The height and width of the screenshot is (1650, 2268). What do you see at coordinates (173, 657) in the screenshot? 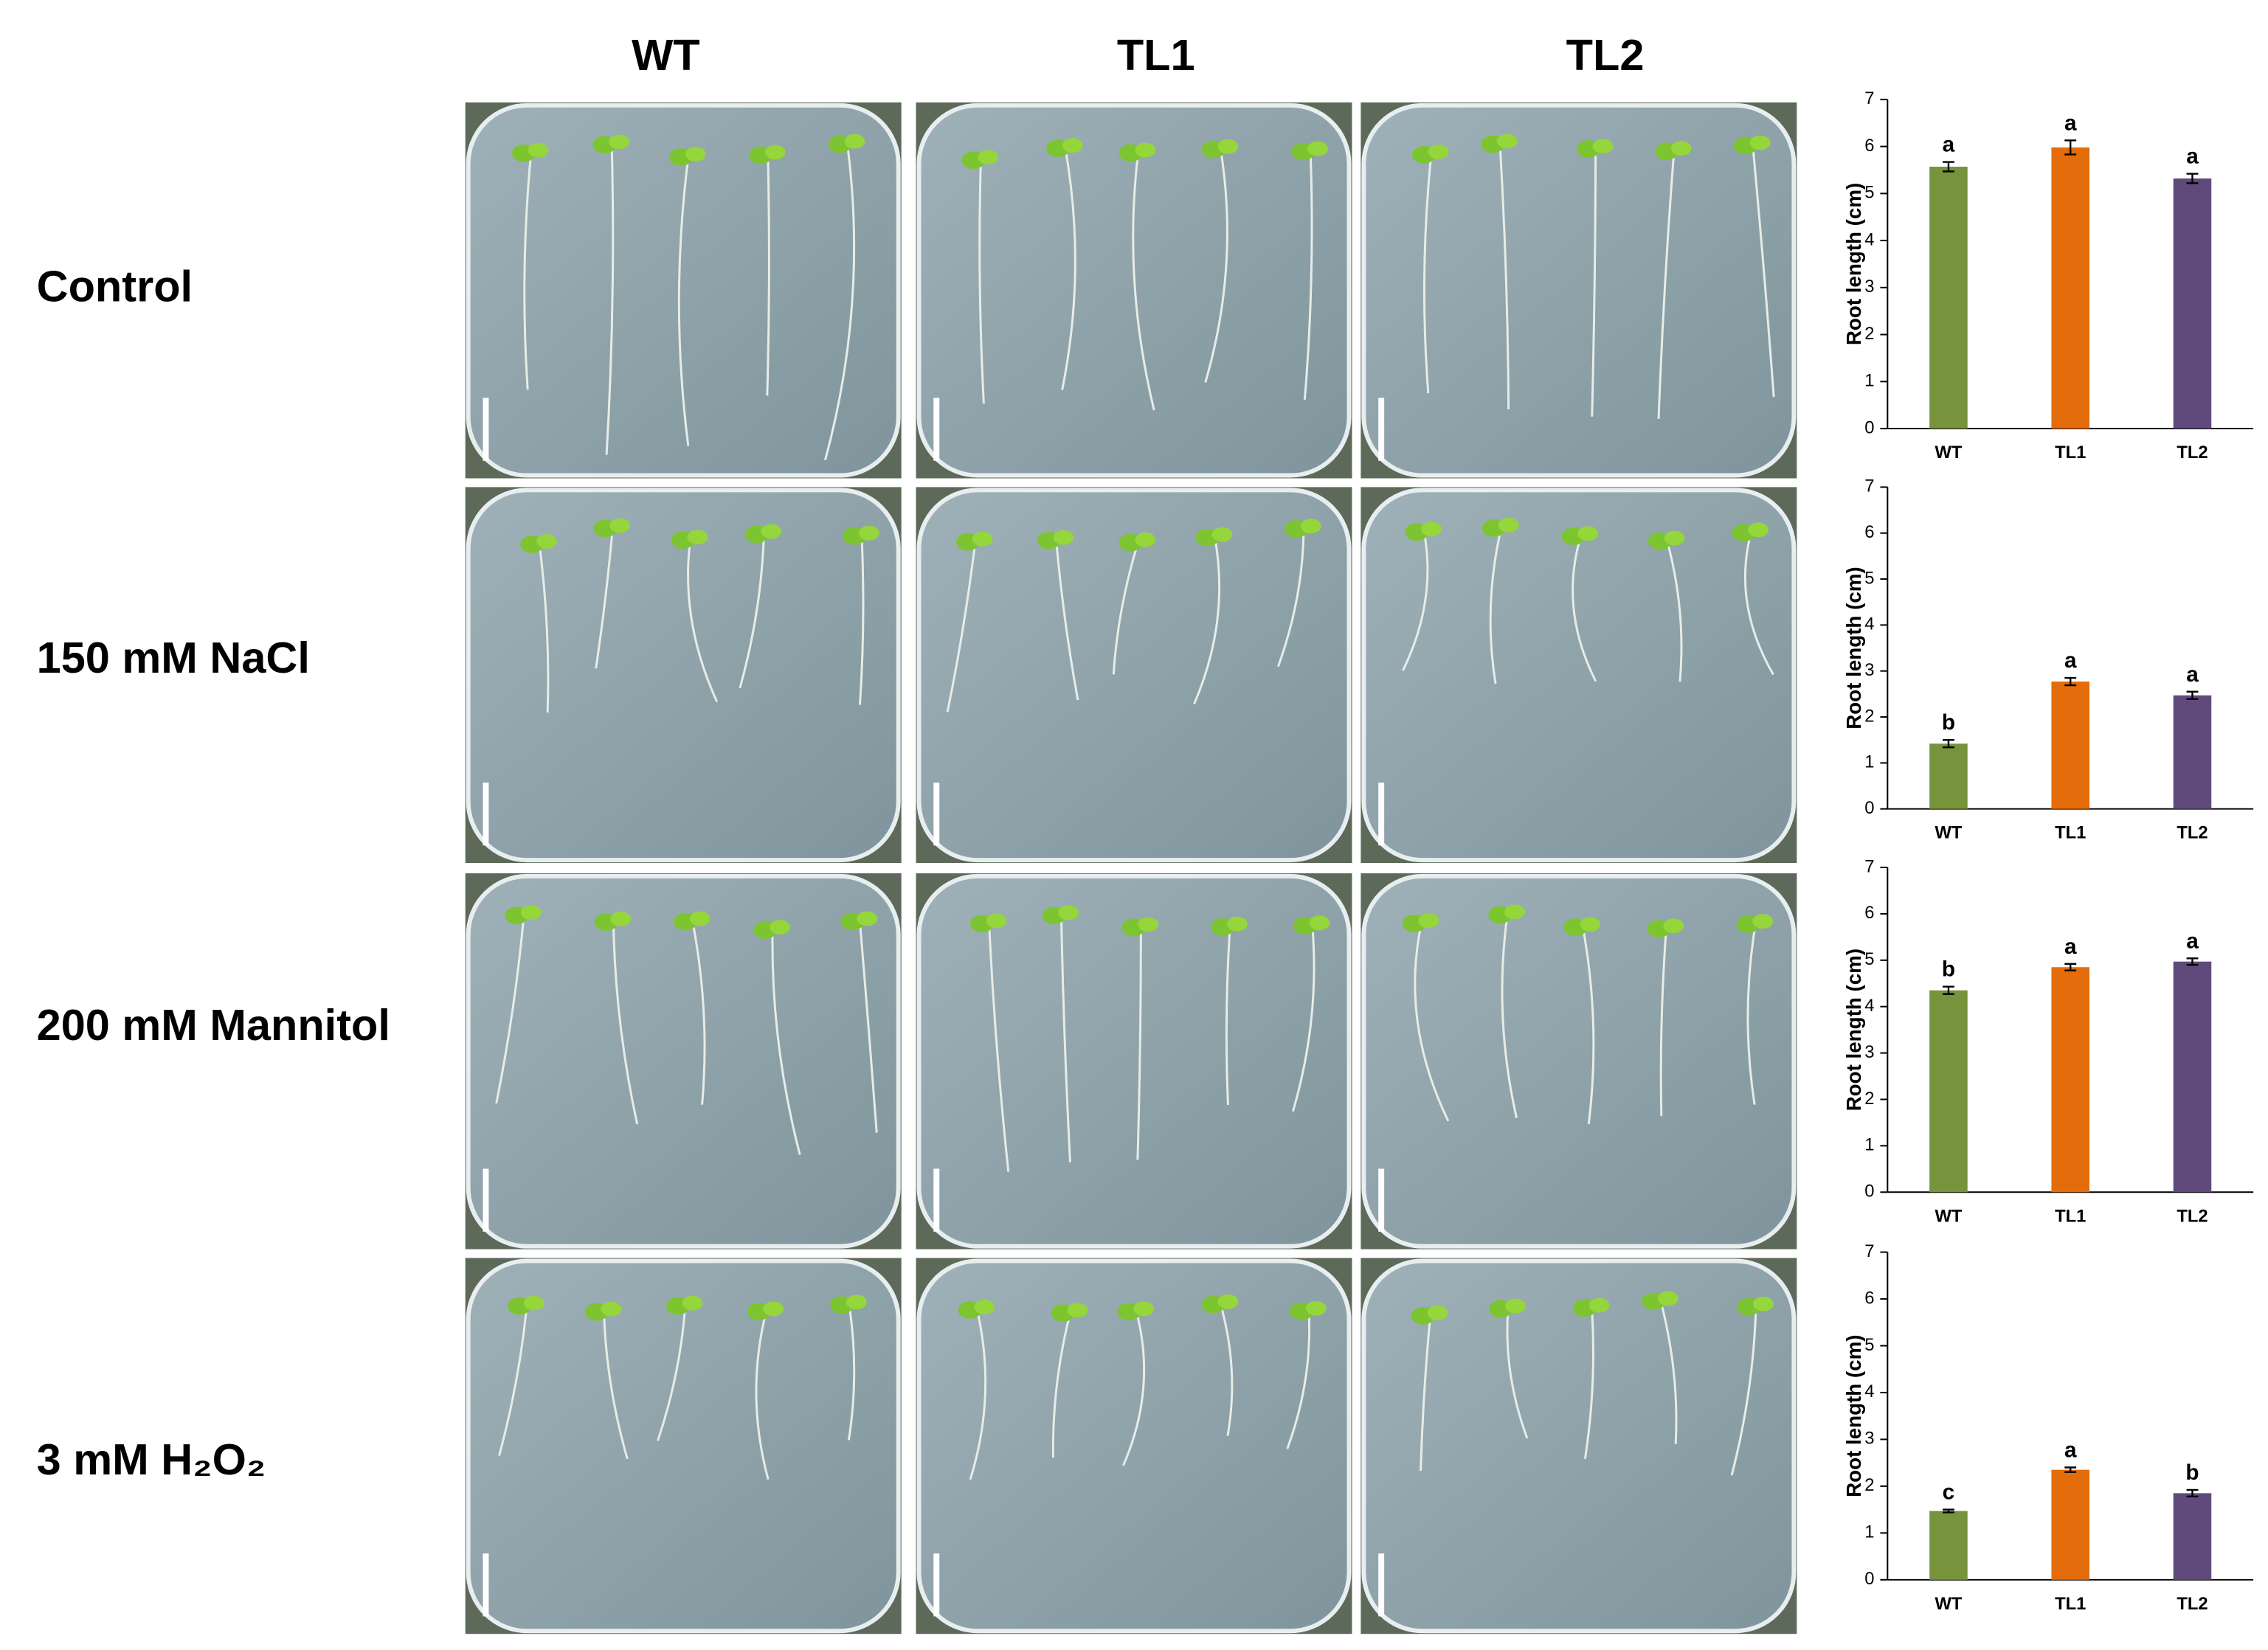
I see `row-label: 150 mM NaCl` at bounding box center [173, 657].